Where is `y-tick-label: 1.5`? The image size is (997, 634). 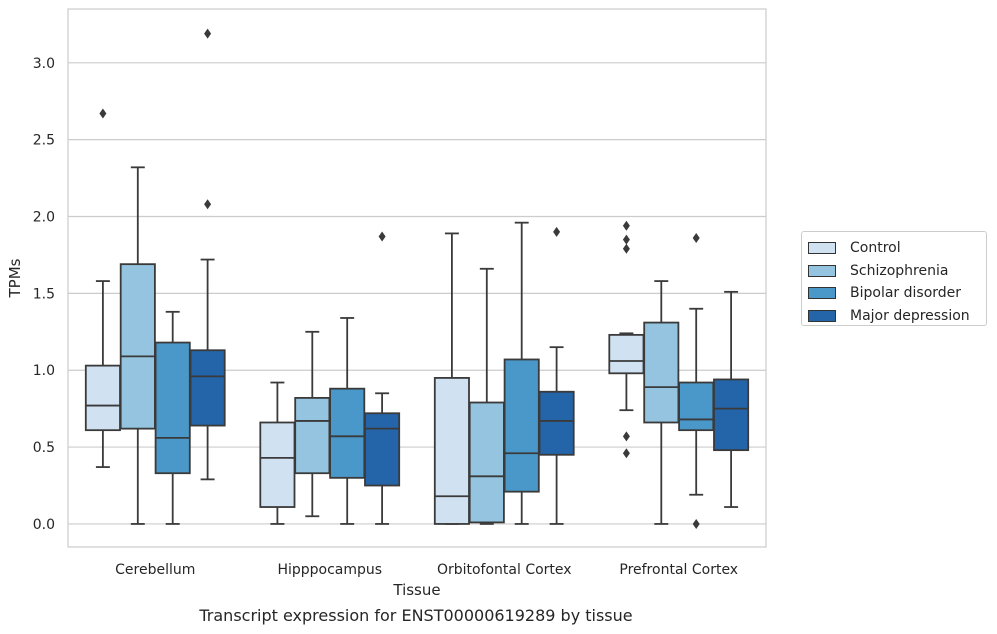
y-tick-label: 1.5 is located at coordinates (44, 294).